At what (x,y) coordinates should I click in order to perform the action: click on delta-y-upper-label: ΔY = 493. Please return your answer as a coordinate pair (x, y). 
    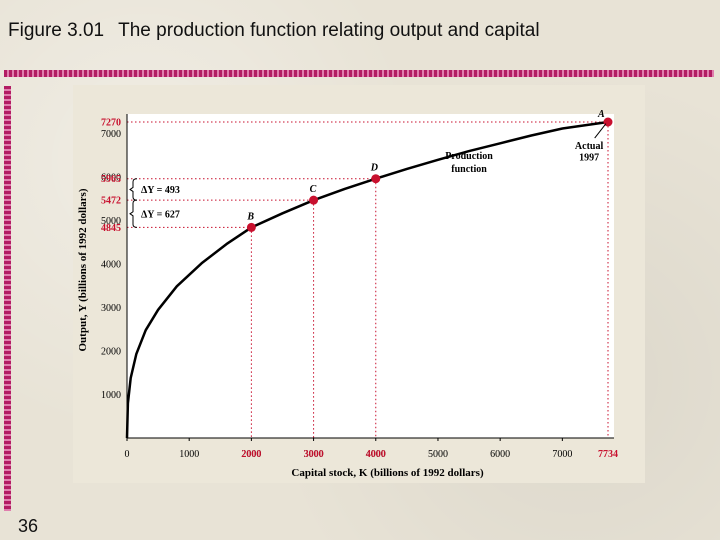
    Looking at the image, I should click on (160, 190).